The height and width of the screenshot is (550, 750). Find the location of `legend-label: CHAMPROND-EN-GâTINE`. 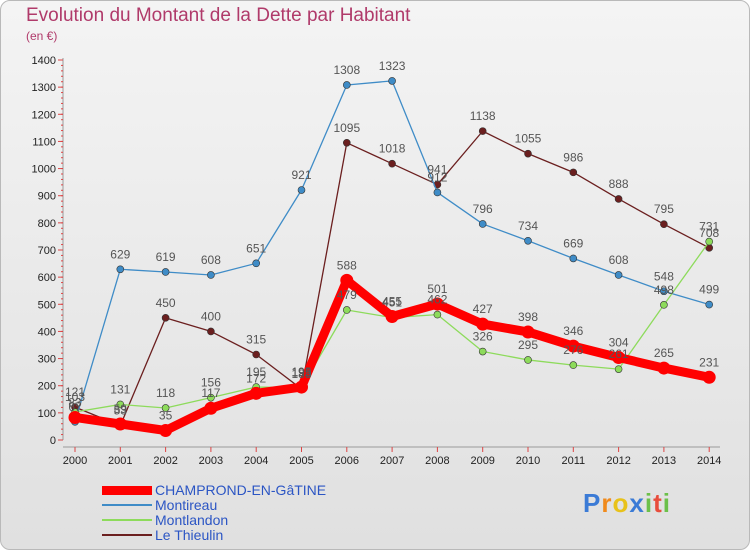

legend-label: CHAMPROND-EN-GâTINE is located at coordinates (241, 490).